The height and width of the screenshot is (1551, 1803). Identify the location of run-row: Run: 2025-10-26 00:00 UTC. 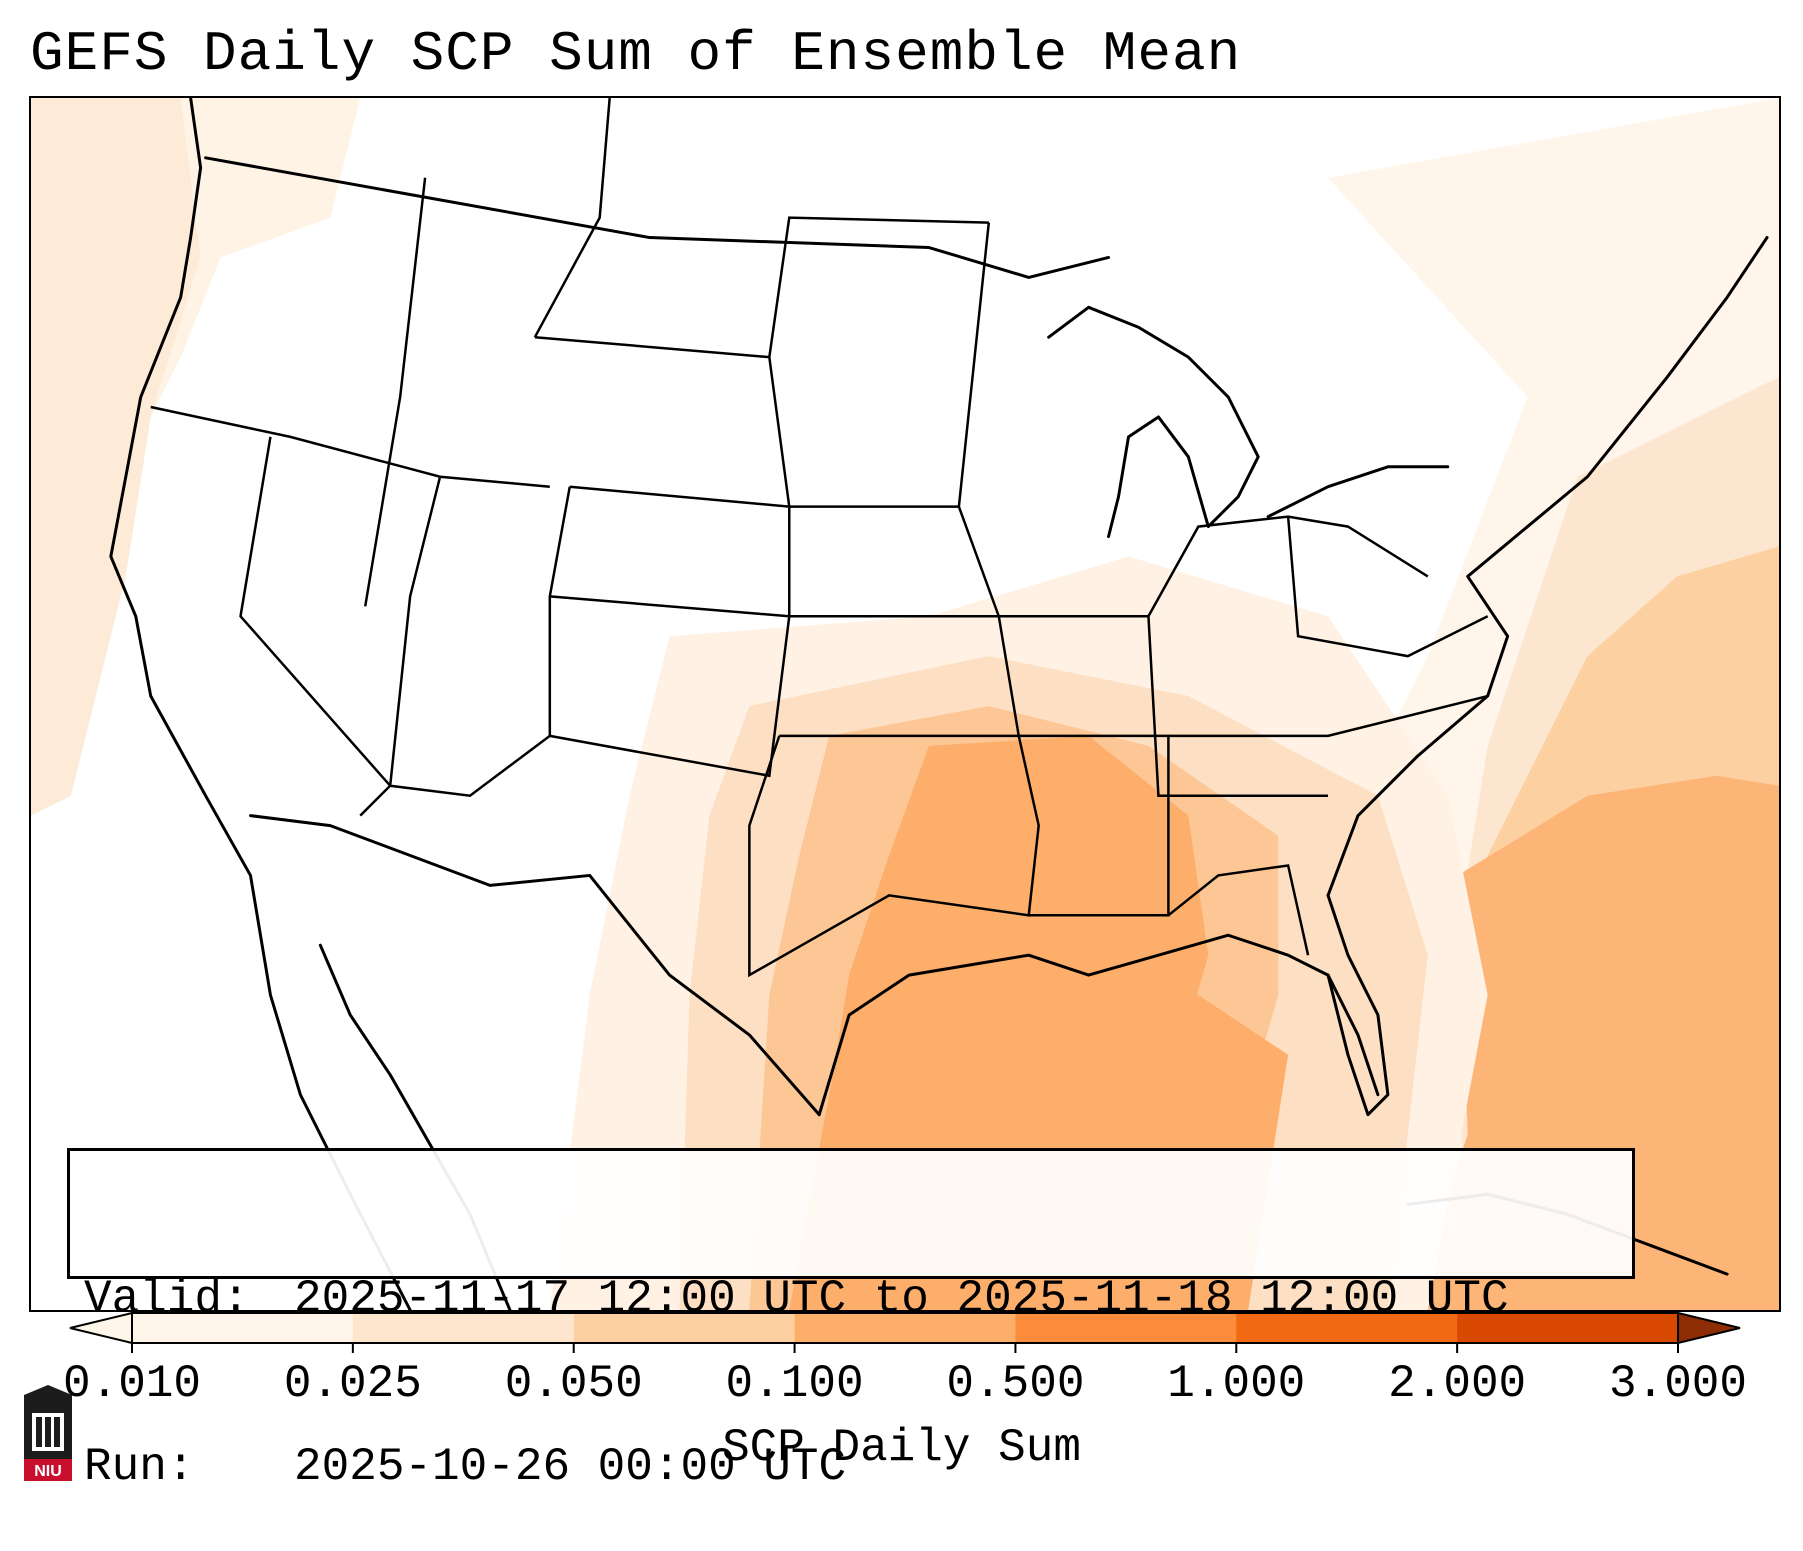
(851, 1467).